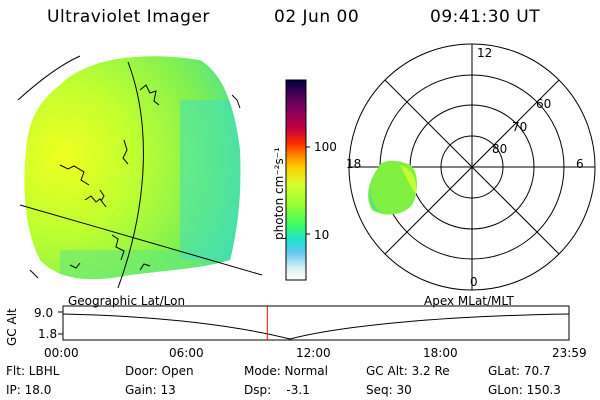 The width and height of the screenshot is (600, 400). Describe the element at coordinates (48, 334) in the screenshot. I see `timeline-y-min: 1.8` at that location.